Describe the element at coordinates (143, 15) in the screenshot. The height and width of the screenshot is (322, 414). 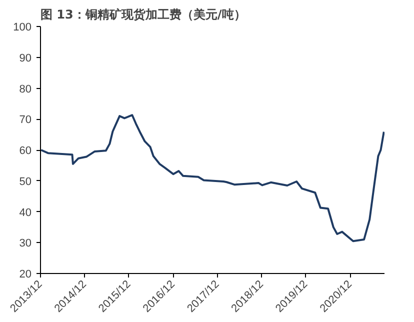
I see `chart-title: 图 13：铜精矿现货加工费（美元/吨）` at that location.